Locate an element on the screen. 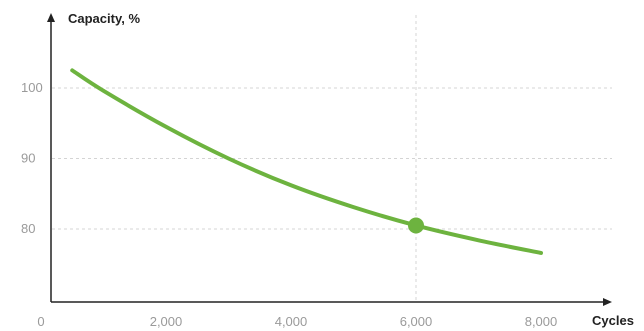 This screenshot has width=644, height=331. x-axis-arrow-icon is located at coordinates (607, 302).